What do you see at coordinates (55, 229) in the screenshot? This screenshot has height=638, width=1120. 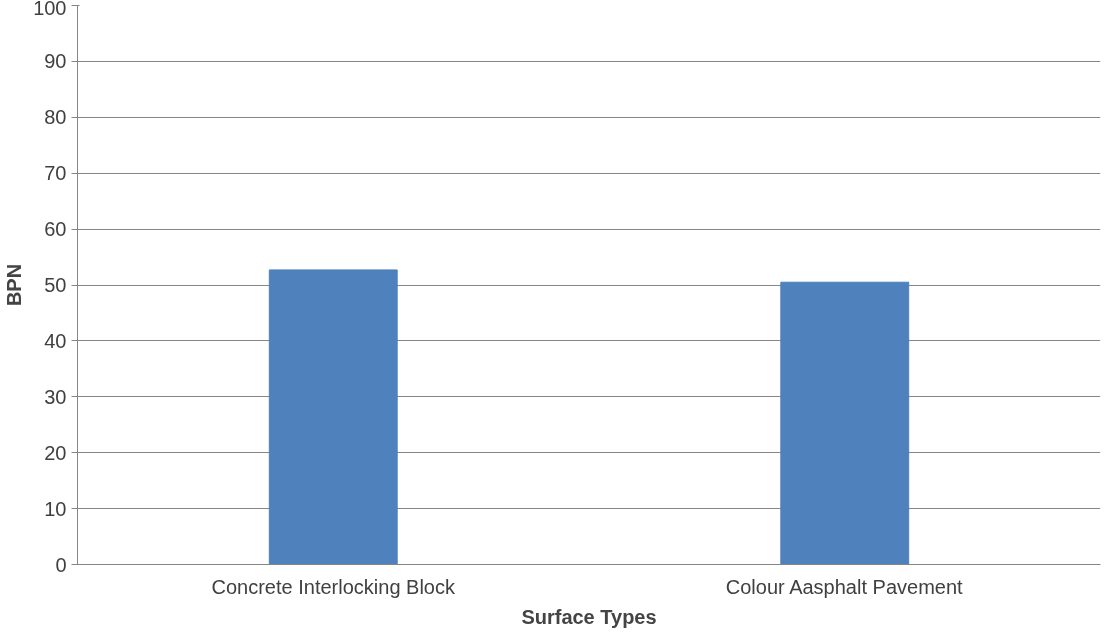 I see `y-tick-label: 60` at bounding box center [55, 229].